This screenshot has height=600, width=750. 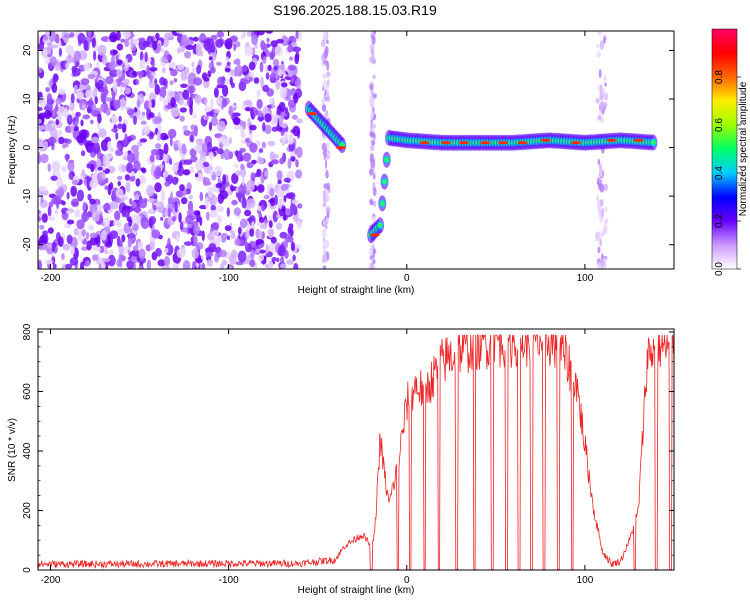 I want to click on spectrogram-y-tick-label: 10, so click(x=27, y=99).